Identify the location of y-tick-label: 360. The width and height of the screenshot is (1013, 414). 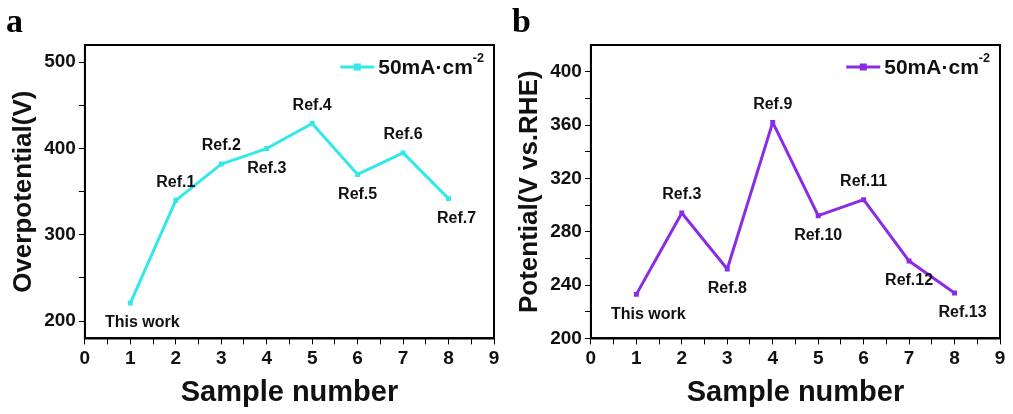
(566, 124).